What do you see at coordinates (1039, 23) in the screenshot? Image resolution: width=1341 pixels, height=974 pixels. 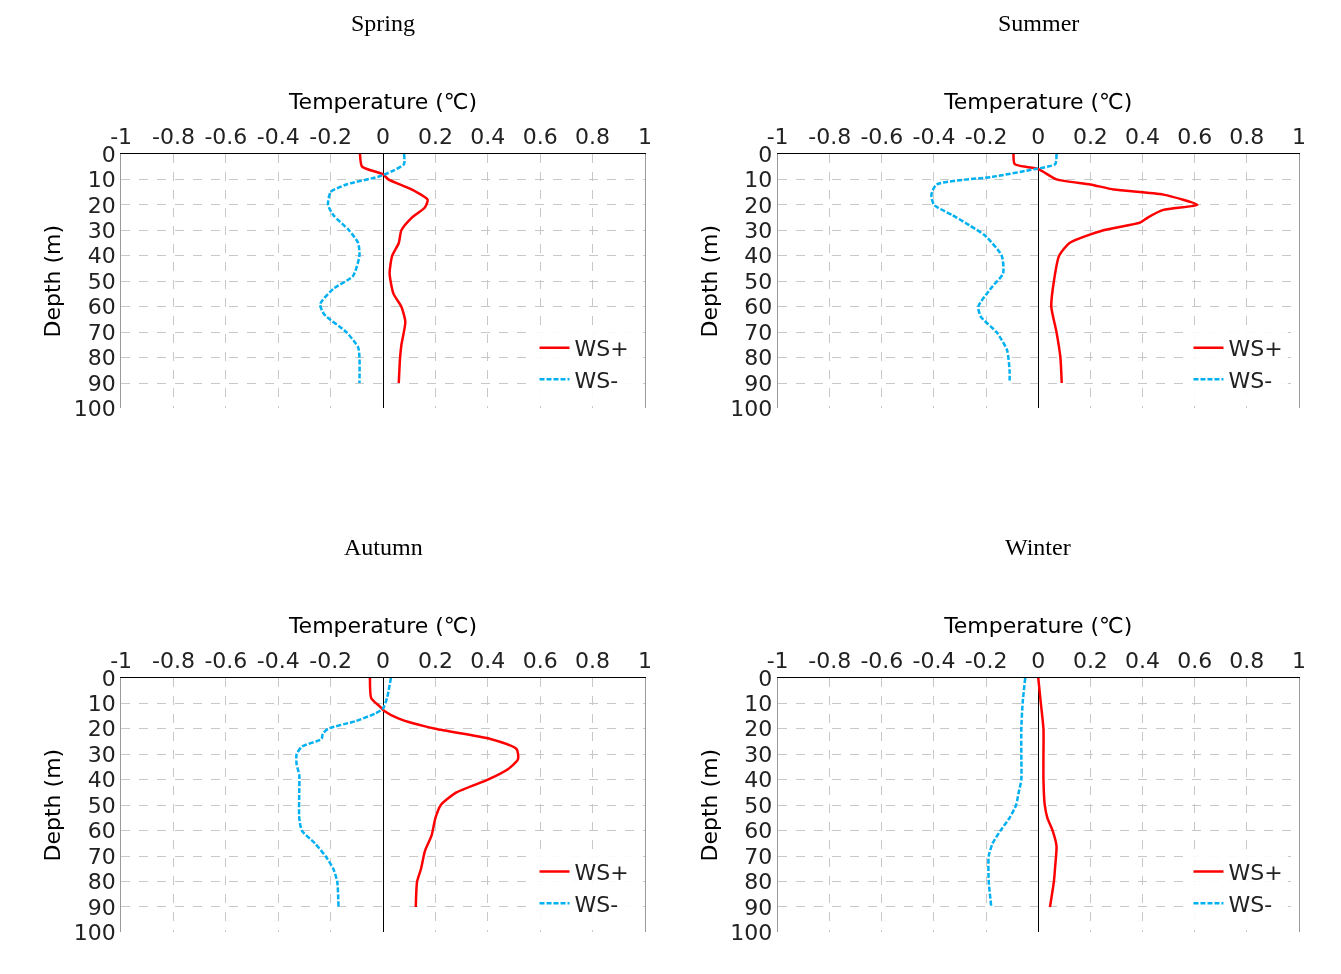 I see `chart-title: Summer` at bounding box center [1039, 23].